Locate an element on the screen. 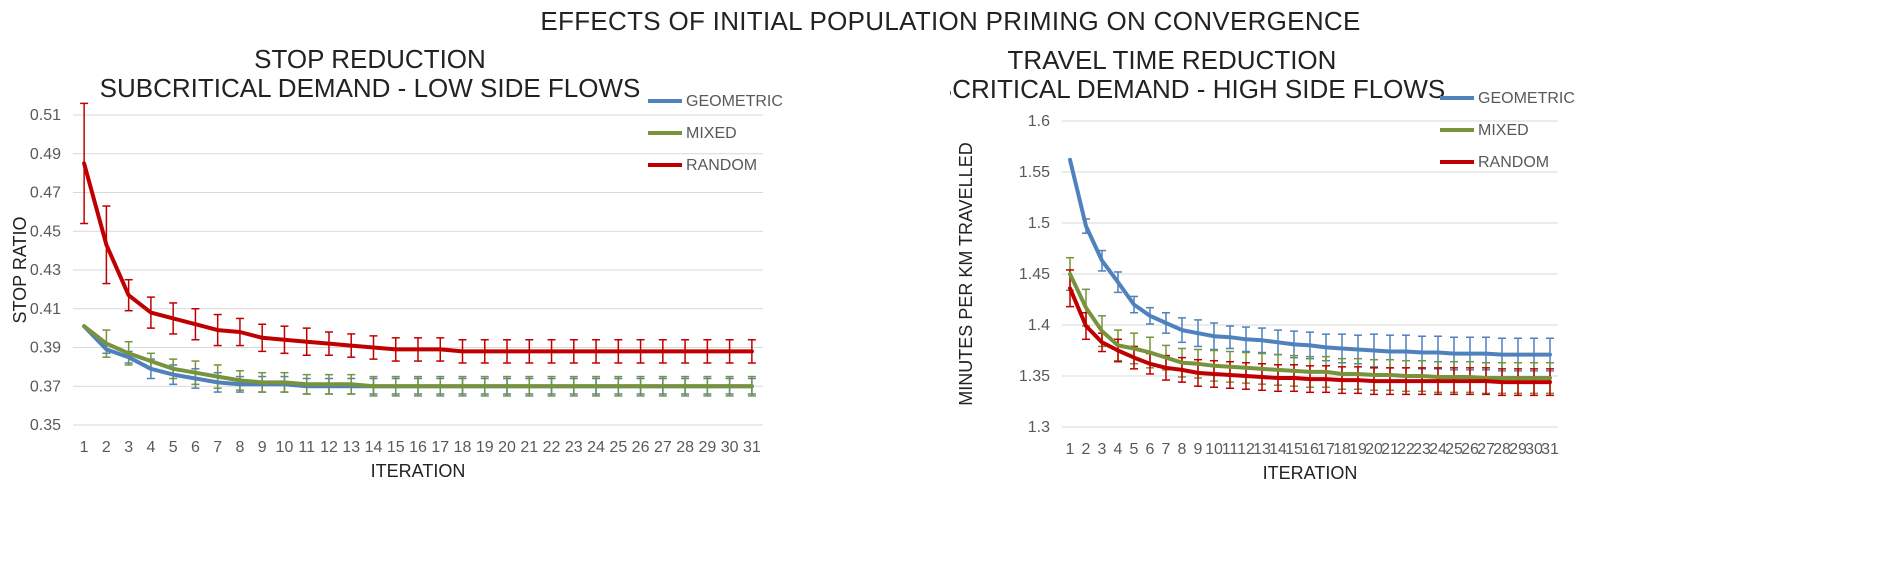 The image size is (1901, 585). x-tick-label: 24 is located at coordinates (596, 447).